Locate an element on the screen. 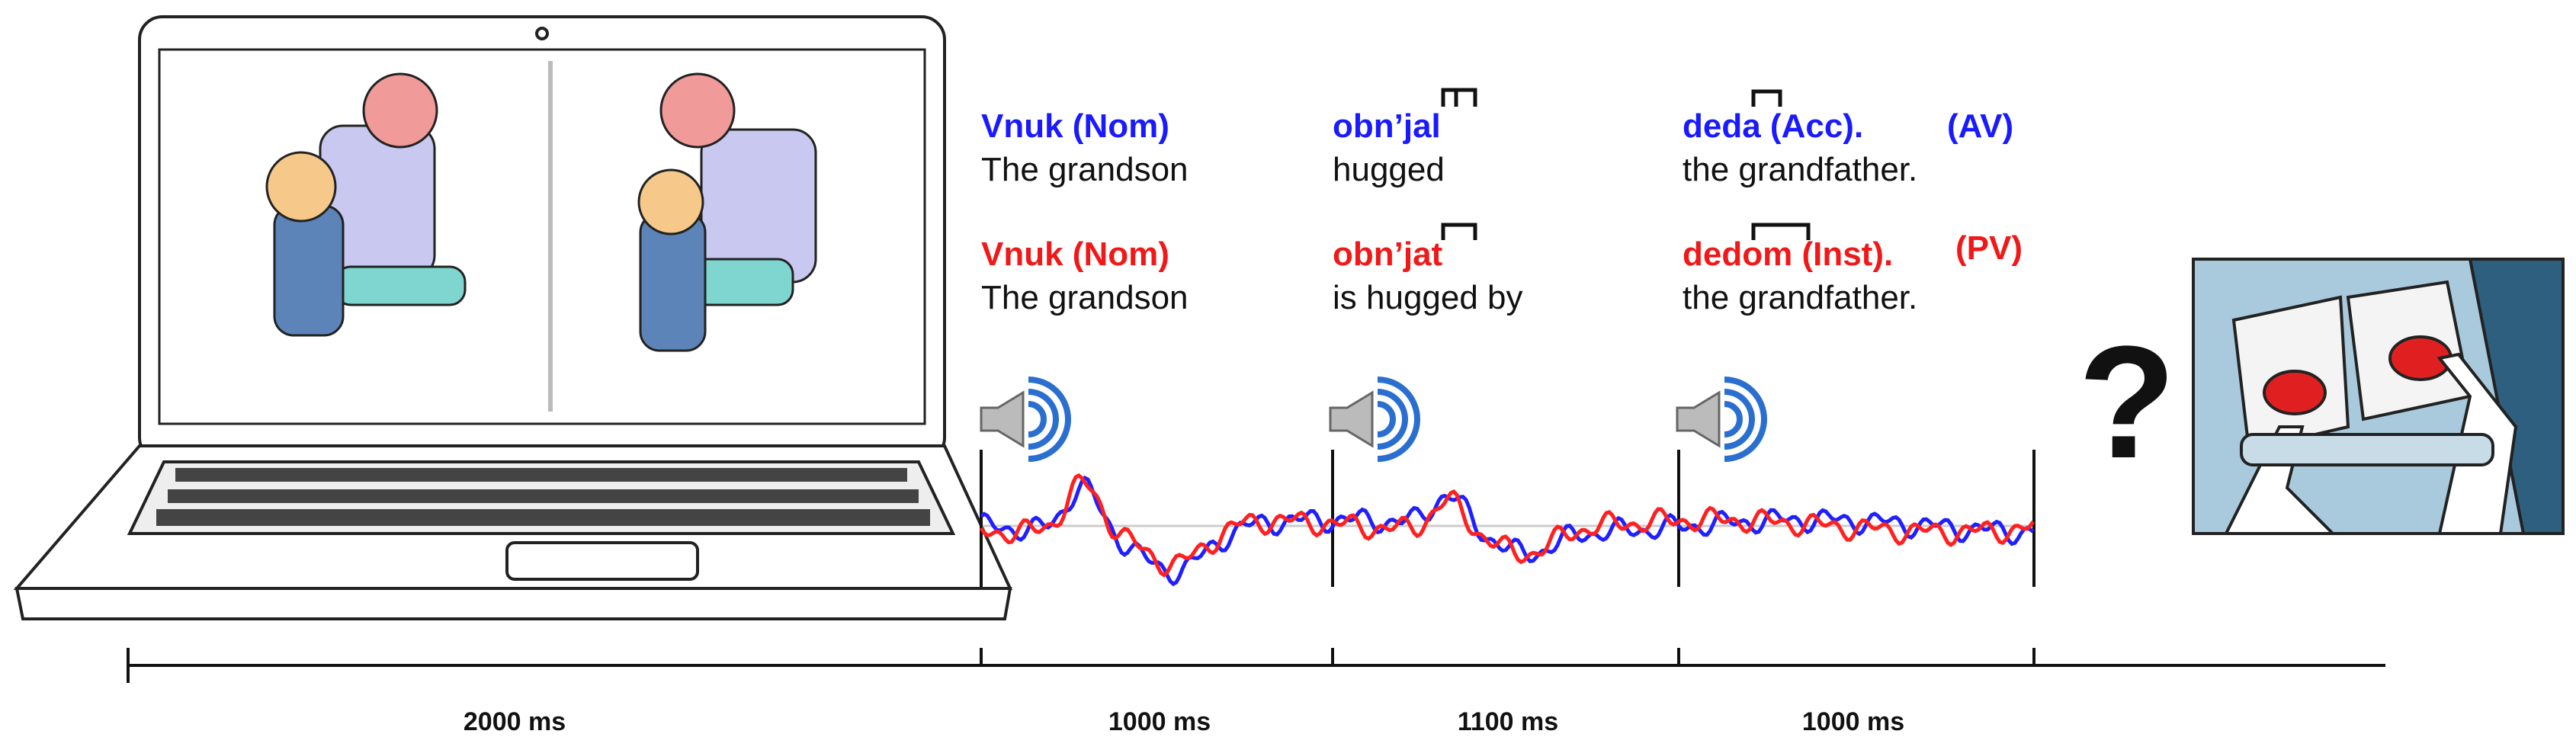 The width and height of the screenshot is (2576, 750). erp-waves is located at coordinates (1507, 518).